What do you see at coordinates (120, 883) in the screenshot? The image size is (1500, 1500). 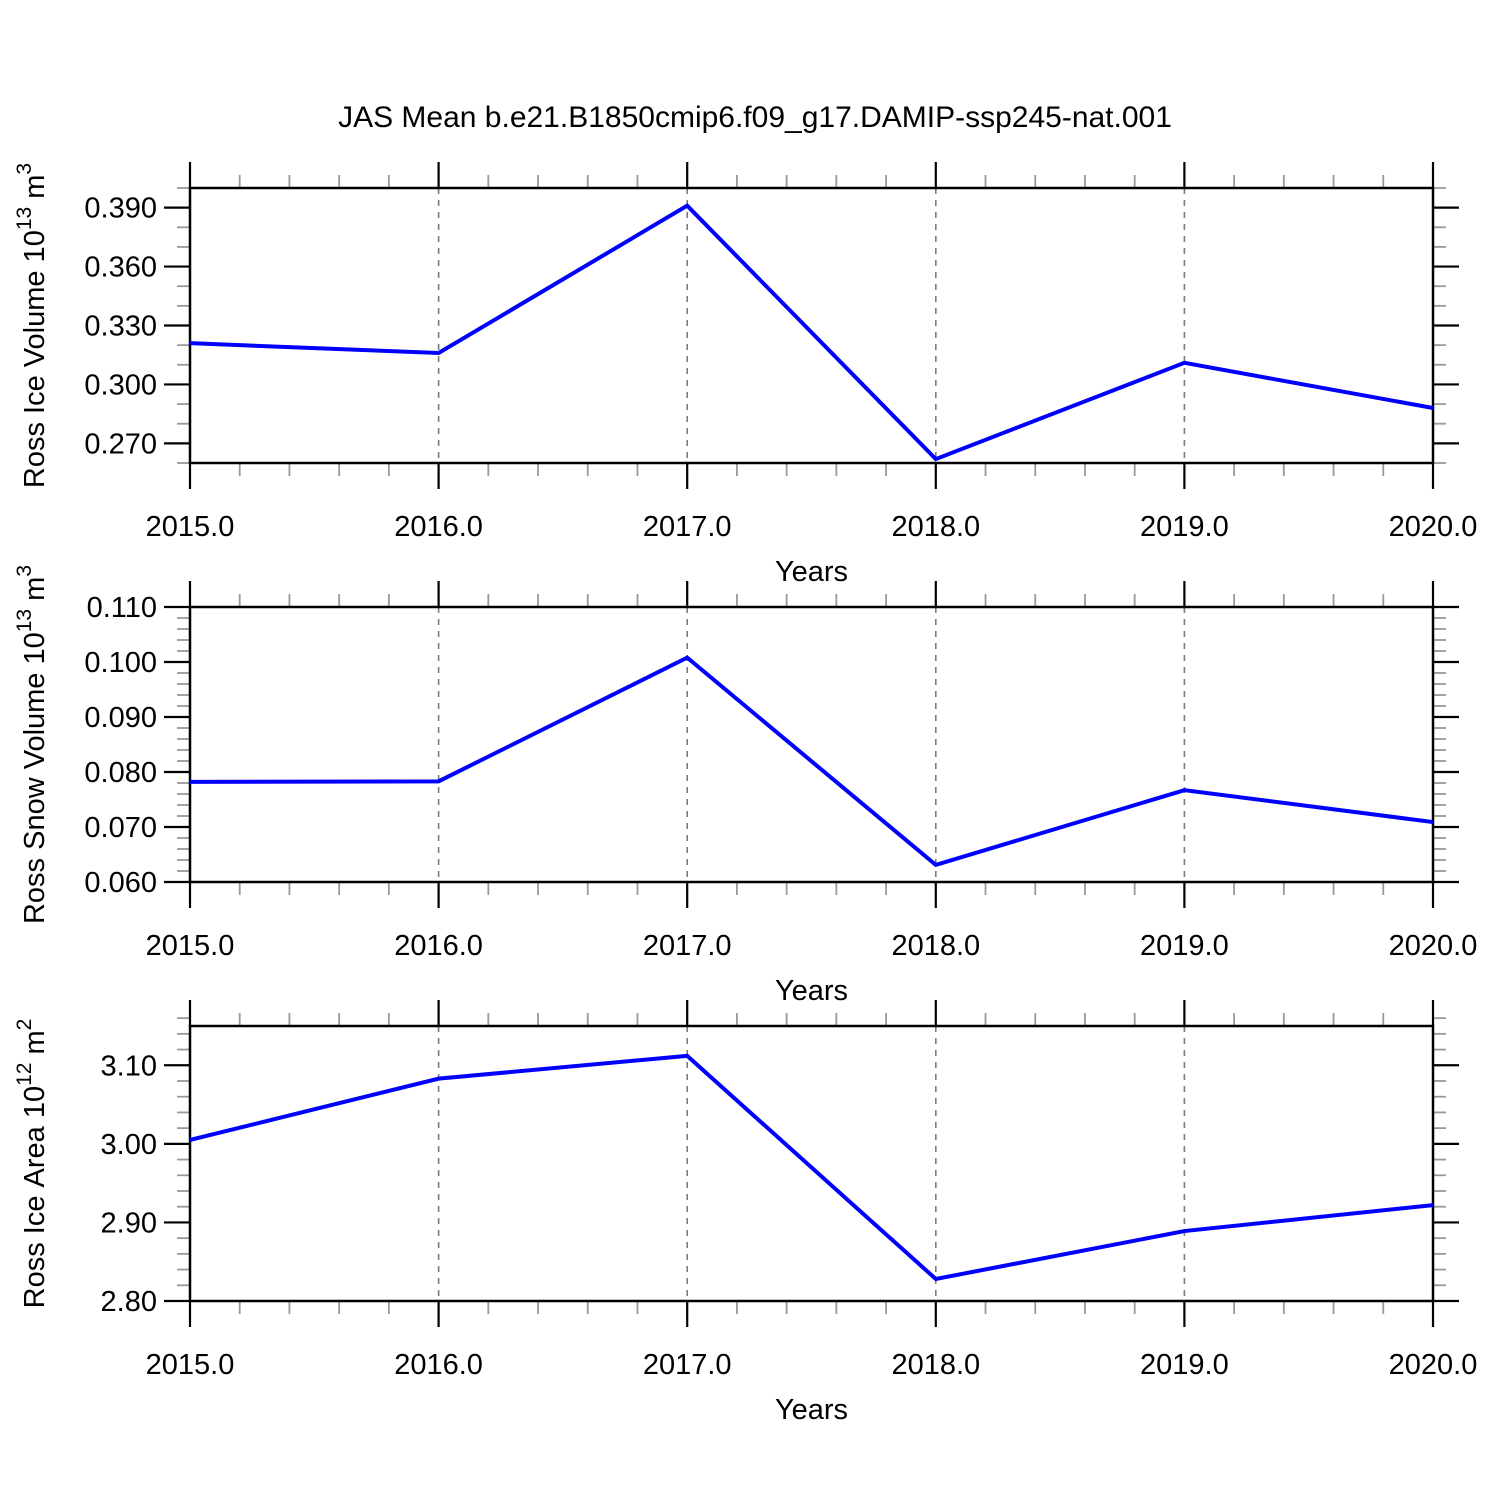 I see `y-tick-label: 0.060` at bounding box center [120, 883].